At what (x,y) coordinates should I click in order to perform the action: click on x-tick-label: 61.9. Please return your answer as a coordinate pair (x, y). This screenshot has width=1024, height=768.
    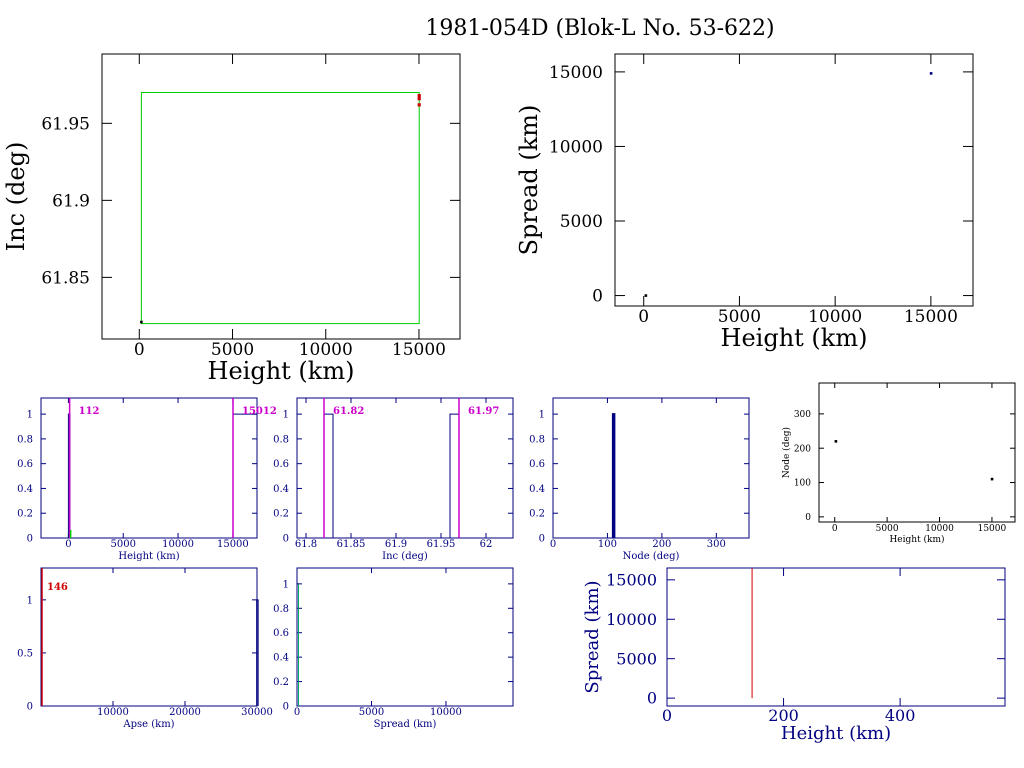
    Looking at the image, I should click on (396, 544).